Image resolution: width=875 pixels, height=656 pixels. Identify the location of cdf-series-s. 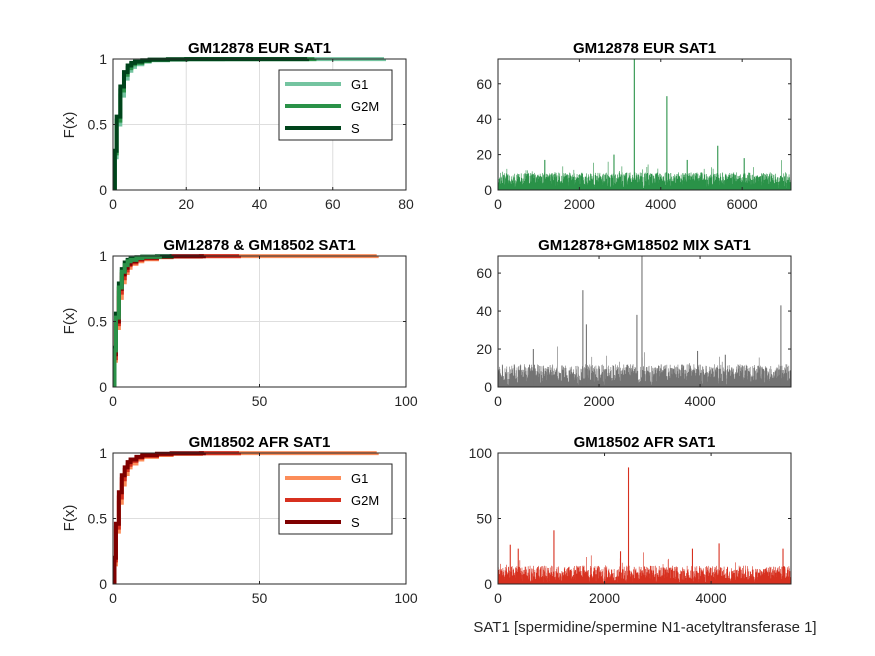
(159, 517).